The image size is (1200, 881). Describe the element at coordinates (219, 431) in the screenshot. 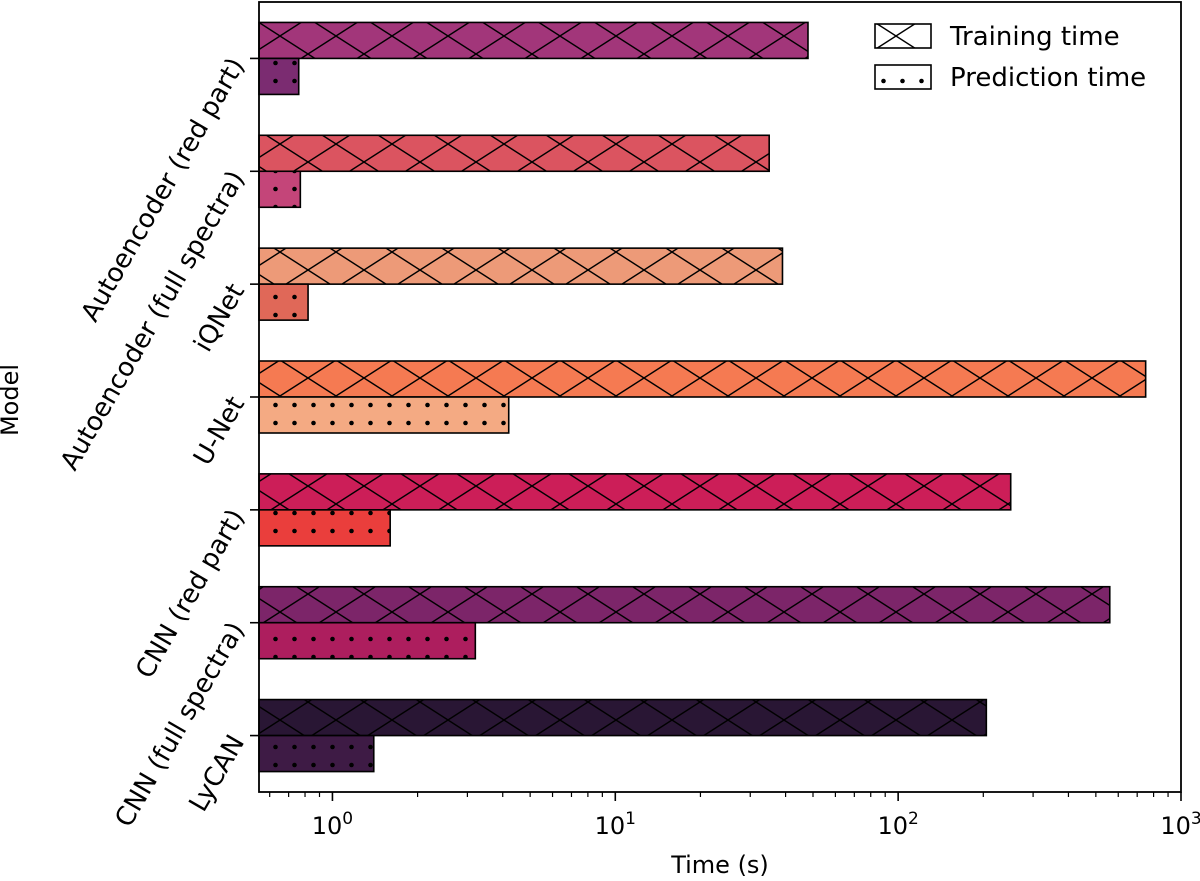

I see `y-tick-label: U-Net` at that location.